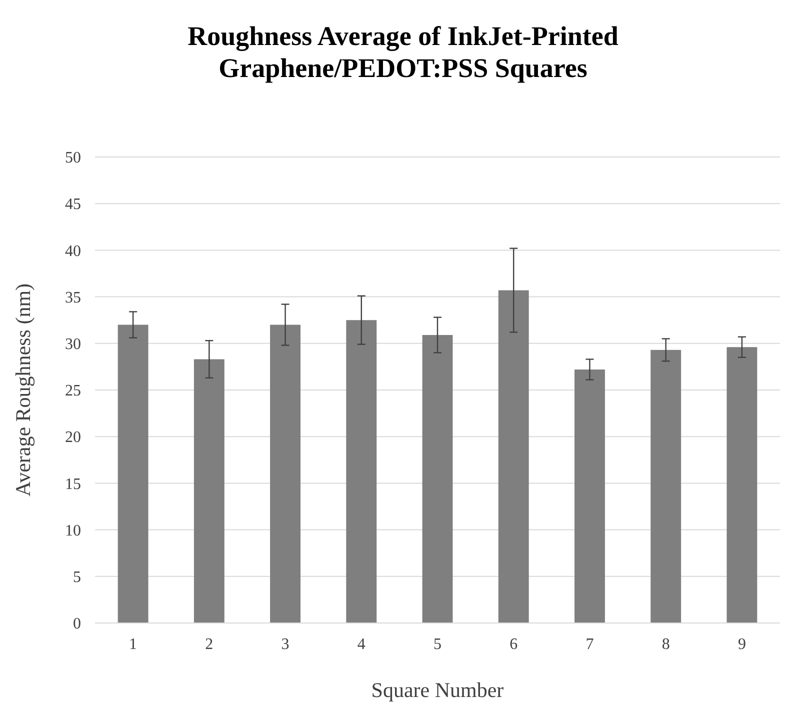  What do you see at coordinates (285, 644) in the screenshot?
I see `x-tick-label: 3` at bounding box center [285, 644].